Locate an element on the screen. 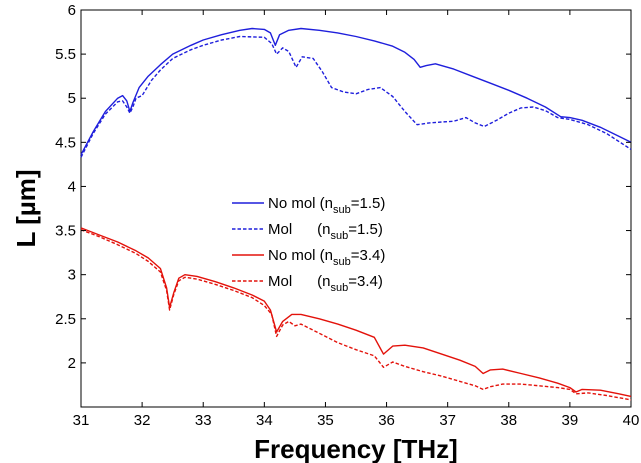 The width and height of the screenshot is (641, 463). x-tick-label: 36 is located at coordinates (386, 420).